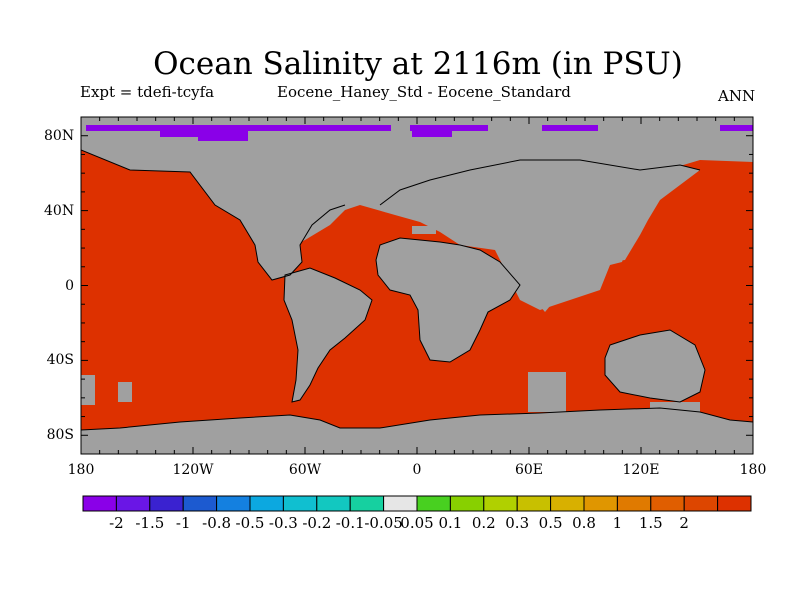  I want to click on africa, so click(448, 300).